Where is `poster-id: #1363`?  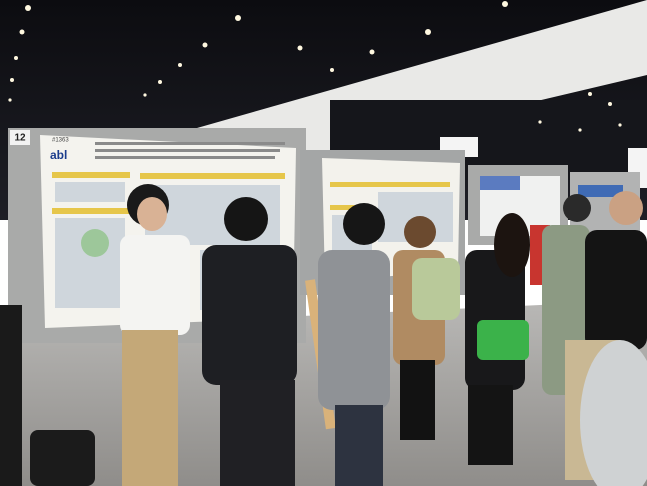
poster-id: #1363 is located at coordinates (60, 141).